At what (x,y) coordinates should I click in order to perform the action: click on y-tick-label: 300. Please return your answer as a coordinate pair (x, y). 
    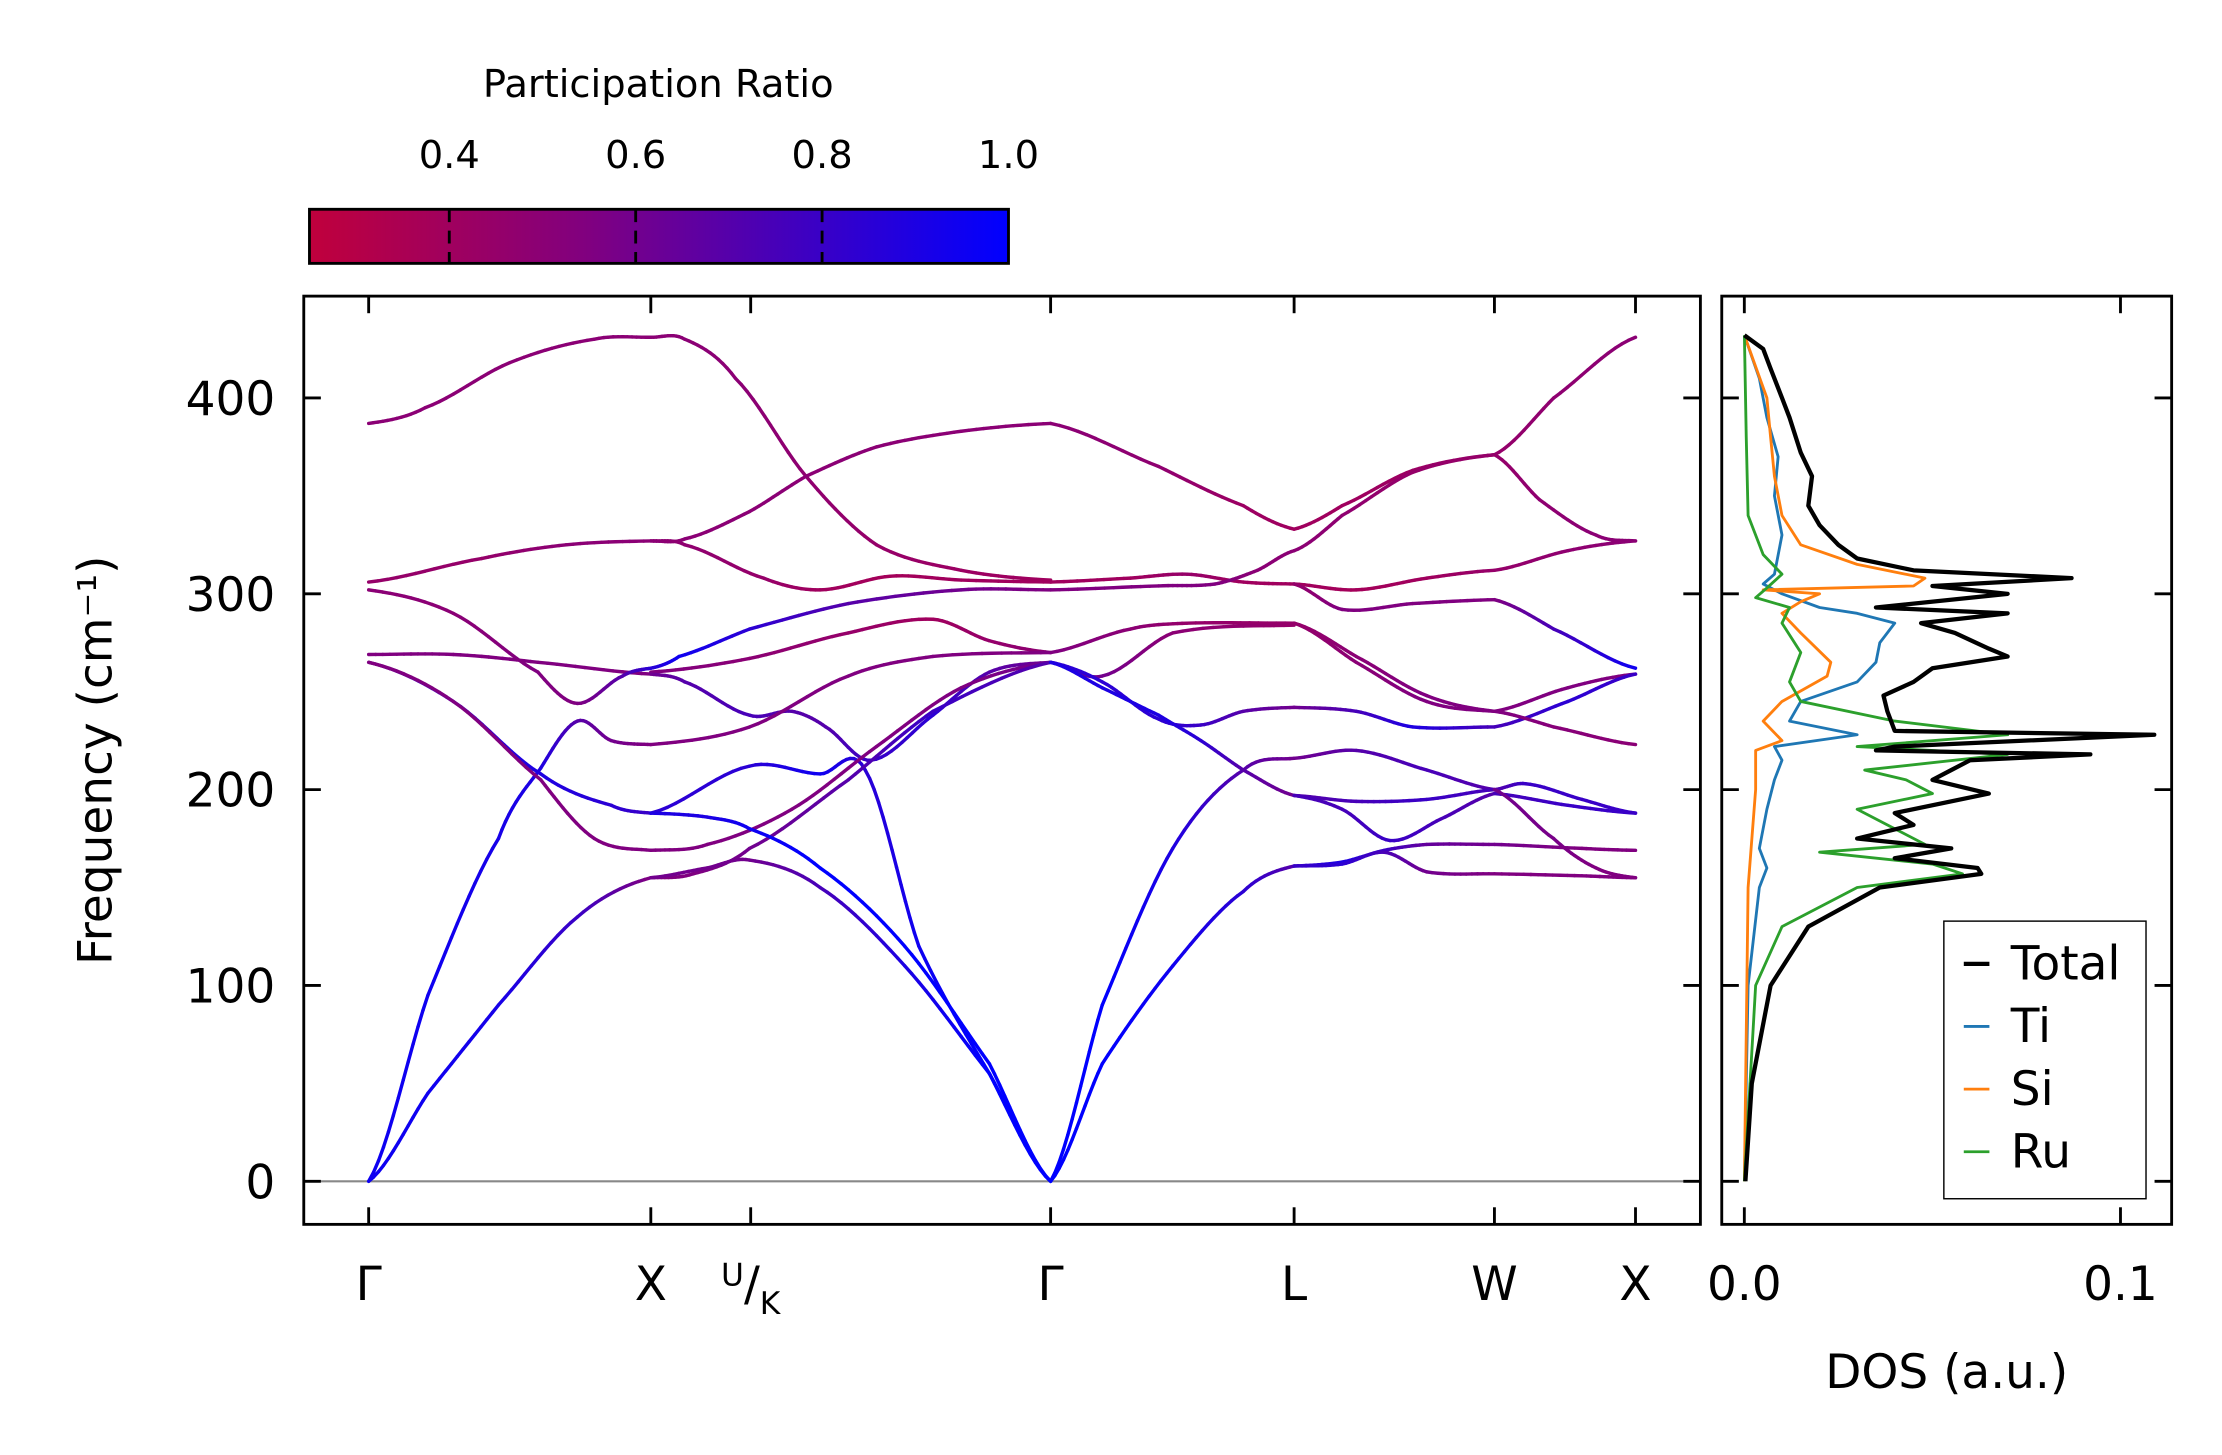
    Looking at the image, I should click on (231, 595).